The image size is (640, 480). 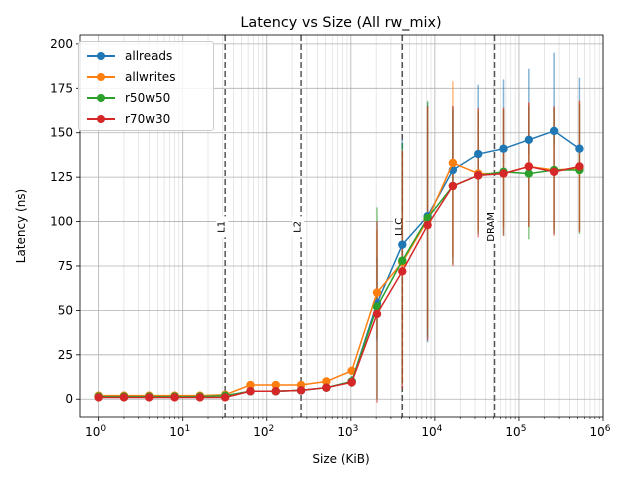 What do you see at coordinates (65, 355) in the screenshot?
I see `y-tick-label: 25` at bounding box center [65, 355].